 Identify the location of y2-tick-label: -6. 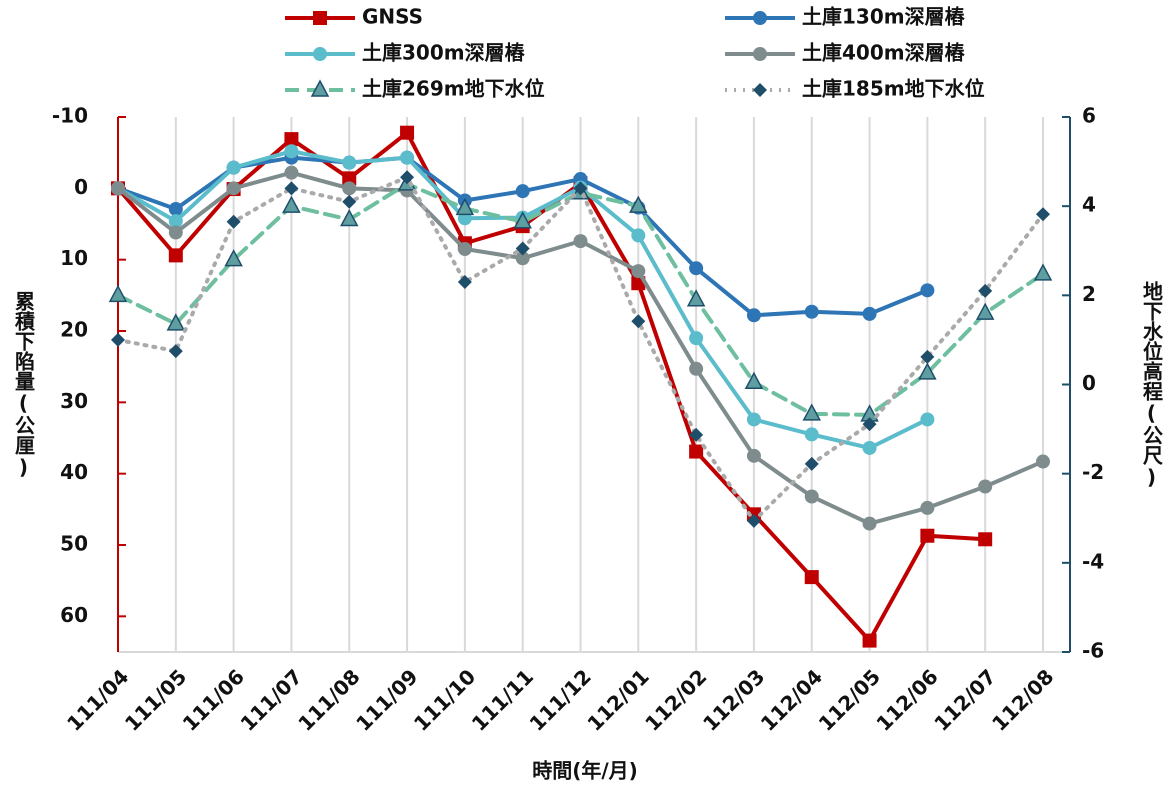
(1093, 651).